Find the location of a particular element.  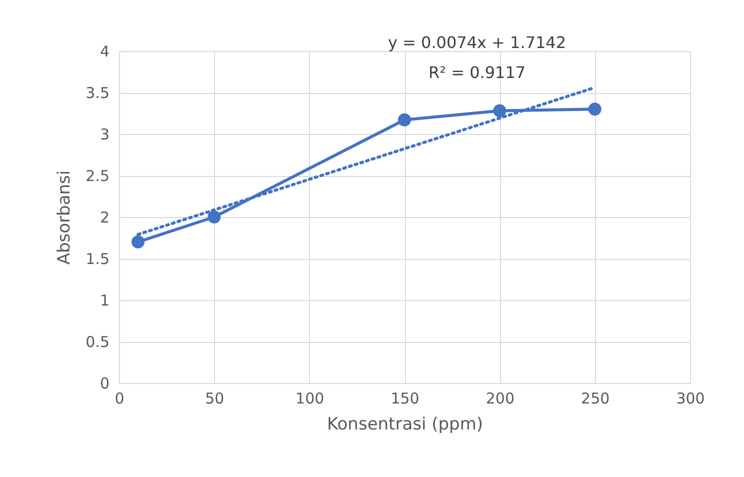

annotation: y = 0.0074x + 1.7142 is located at coordinates (477, 42).